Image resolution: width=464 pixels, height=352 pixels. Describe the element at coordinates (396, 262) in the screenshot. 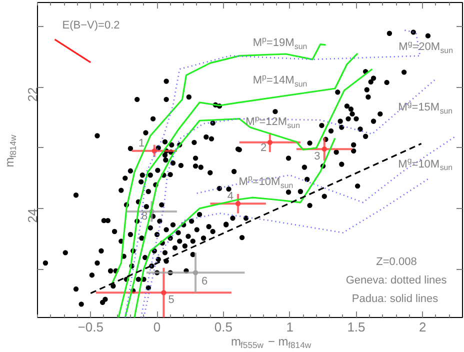

I see `annotation: Z=0.008` at that location.